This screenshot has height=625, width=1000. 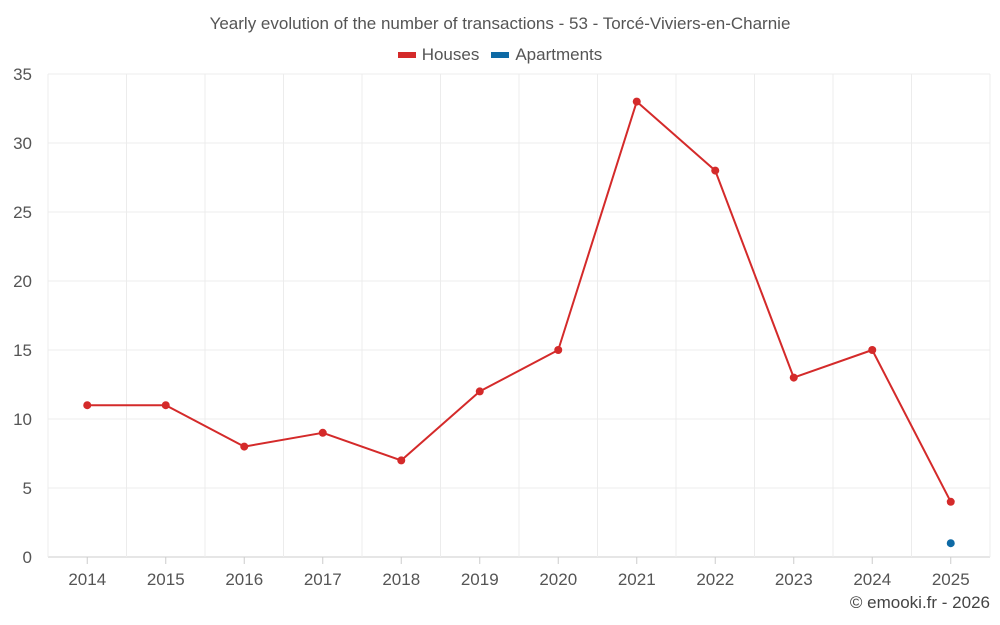 I want to click on data-point-houses-2021, so click(x=636, y=101).